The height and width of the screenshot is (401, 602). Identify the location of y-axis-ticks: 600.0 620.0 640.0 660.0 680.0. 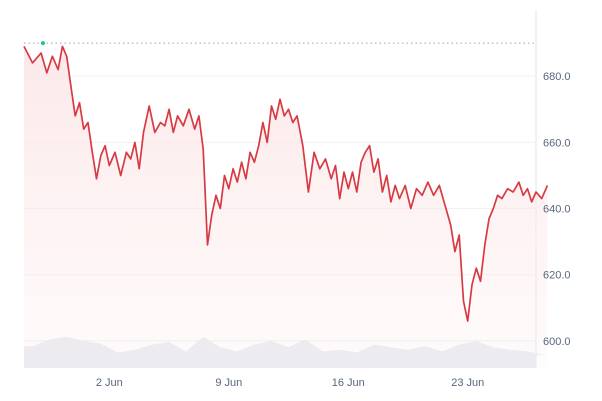
(557, 209).